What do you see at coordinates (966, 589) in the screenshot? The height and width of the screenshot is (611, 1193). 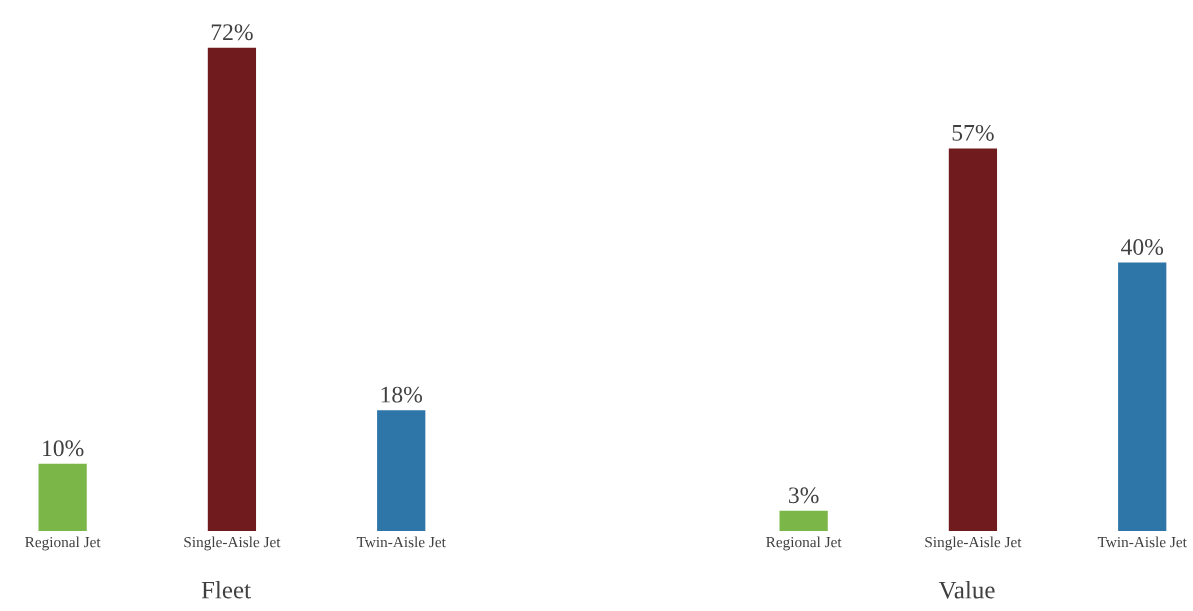 I see `x-axis-title: Value` at bounding box center [966, 589].